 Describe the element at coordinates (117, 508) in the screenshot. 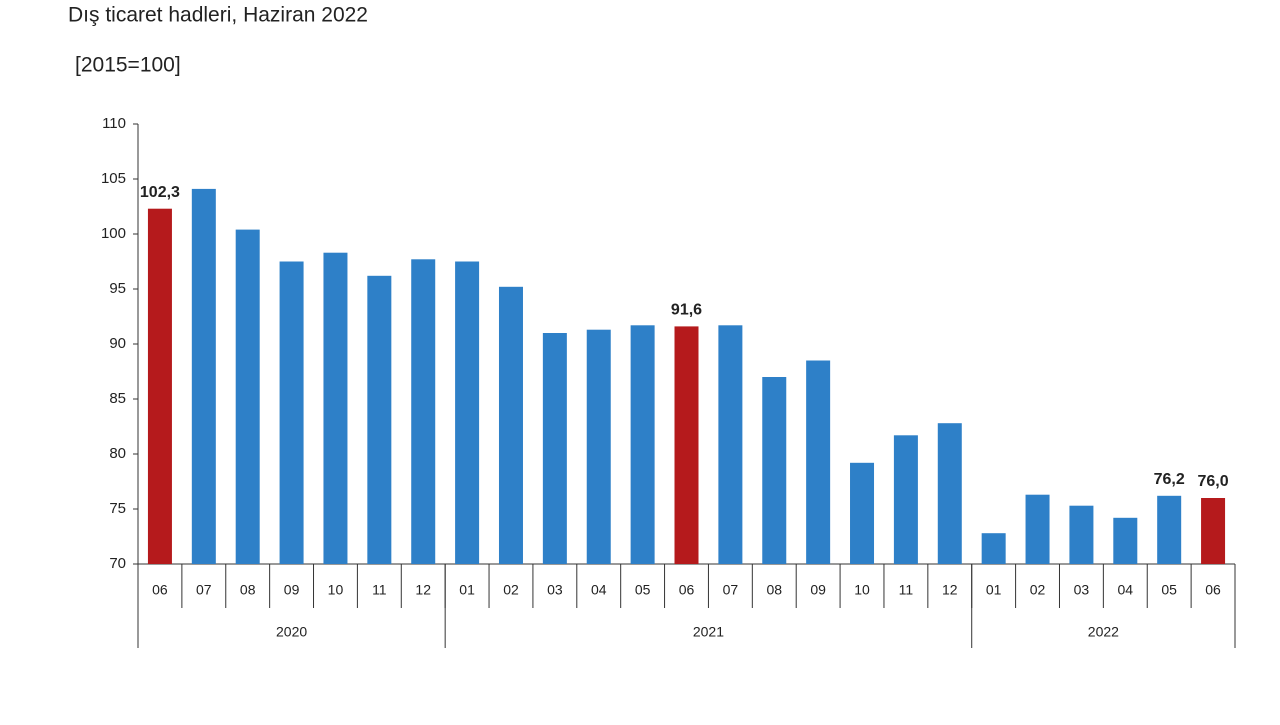

I see `y-tick-label: 75` at that location.